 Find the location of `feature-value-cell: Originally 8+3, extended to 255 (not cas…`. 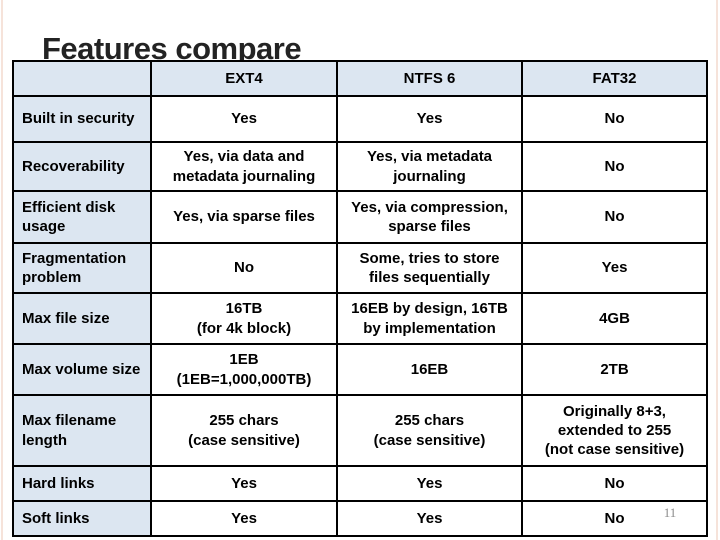

feature-value-cell: Originally 8+3, extended to 255 (not cas… is located at coordinates (614, 430).